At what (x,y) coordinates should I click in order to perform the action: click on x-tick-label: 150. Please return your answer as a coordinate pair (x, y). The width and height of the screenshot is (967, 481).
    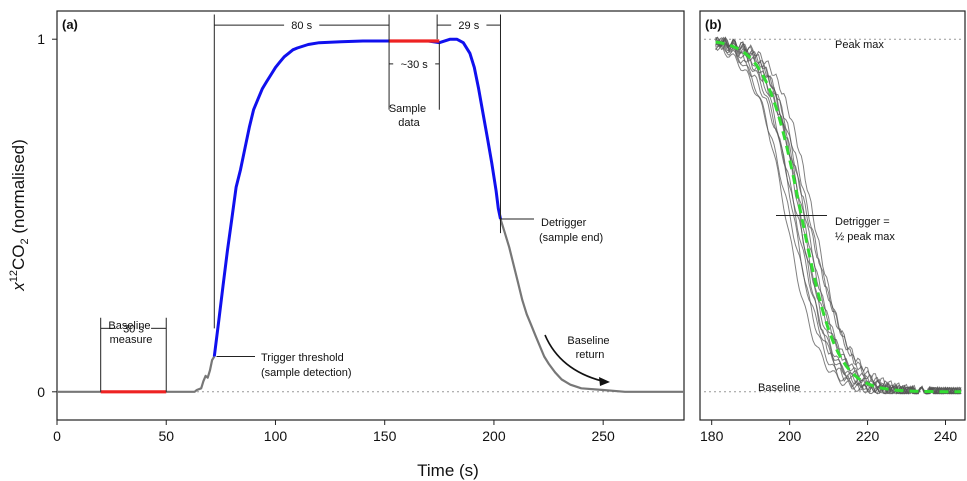
    Looking at the image, I should click on (385, 436).